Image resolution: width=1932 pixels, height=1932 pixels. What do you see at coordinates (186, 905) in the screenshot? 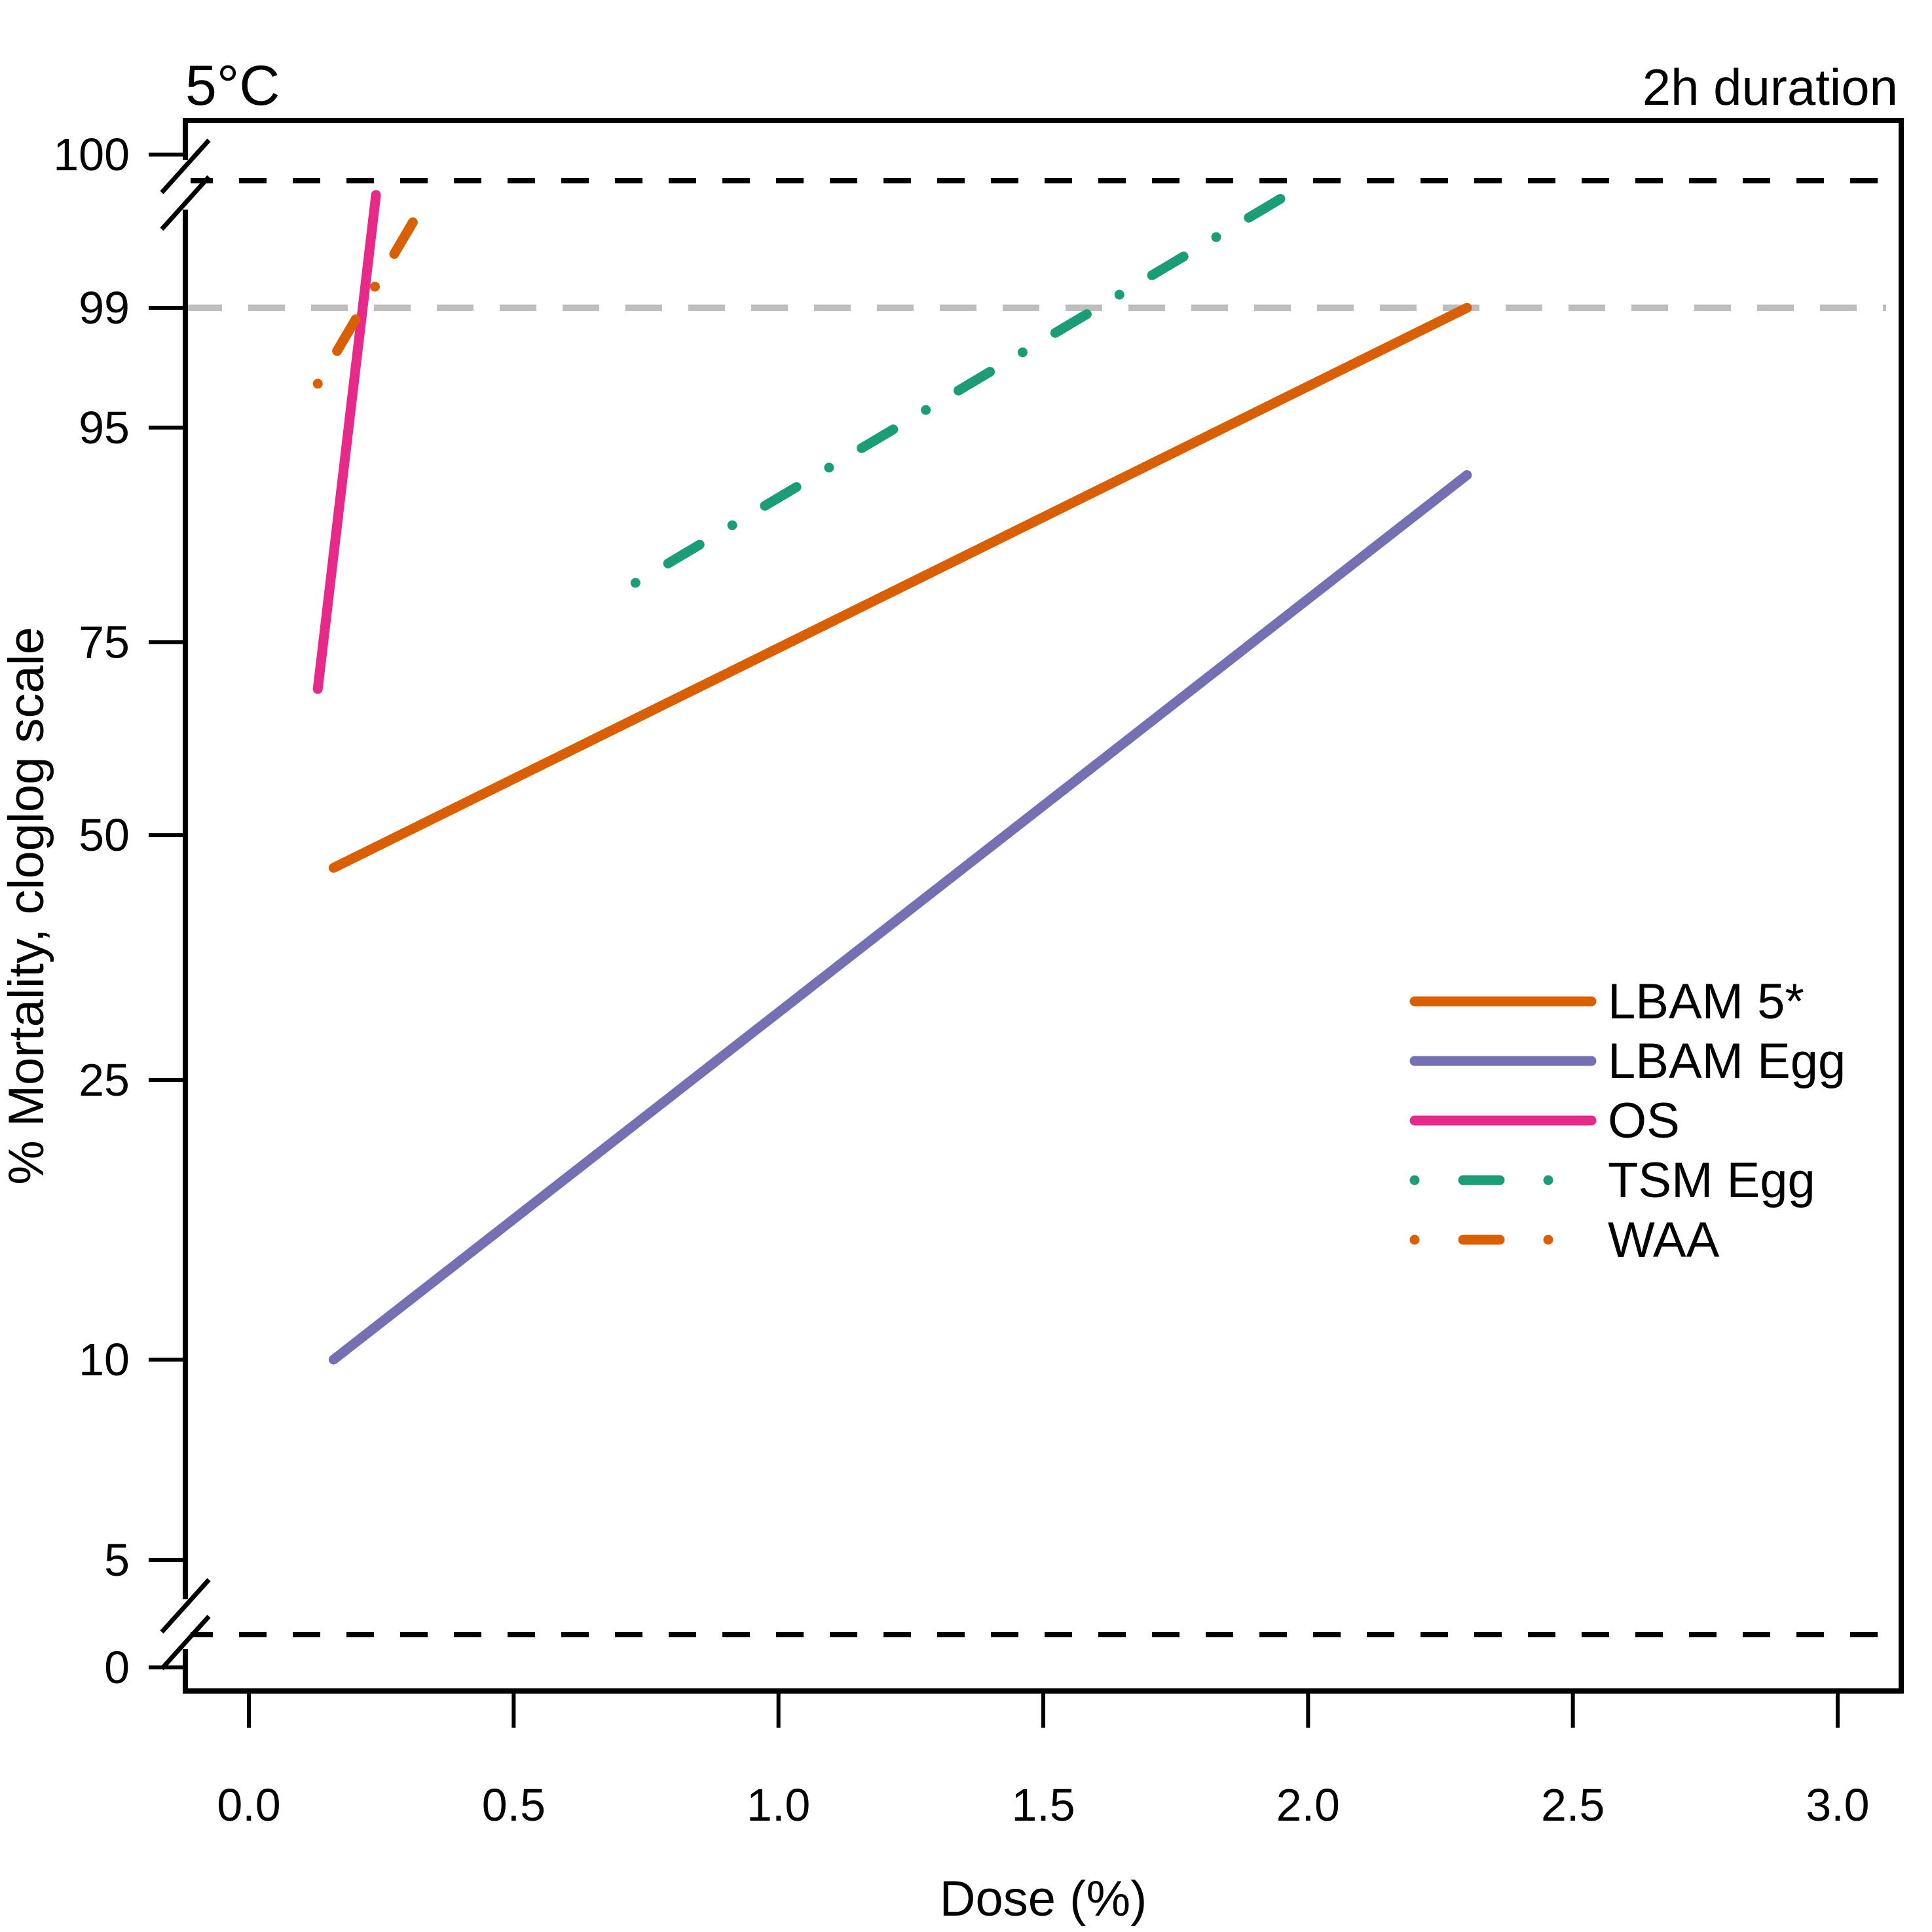
I see `axis-breaks` at bounding box center [186, 905].